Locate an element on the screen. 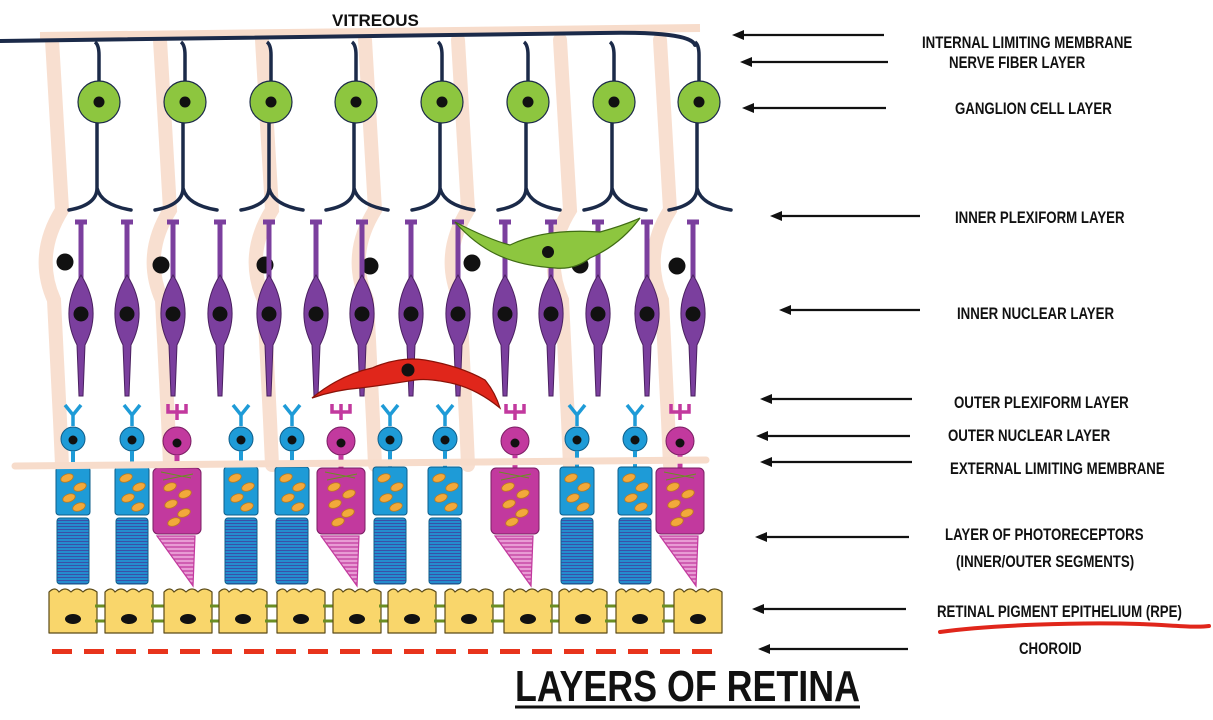 This screenshot has width=1213, height=720. internal-limiting-membrane is located at coordinates (348, 38).